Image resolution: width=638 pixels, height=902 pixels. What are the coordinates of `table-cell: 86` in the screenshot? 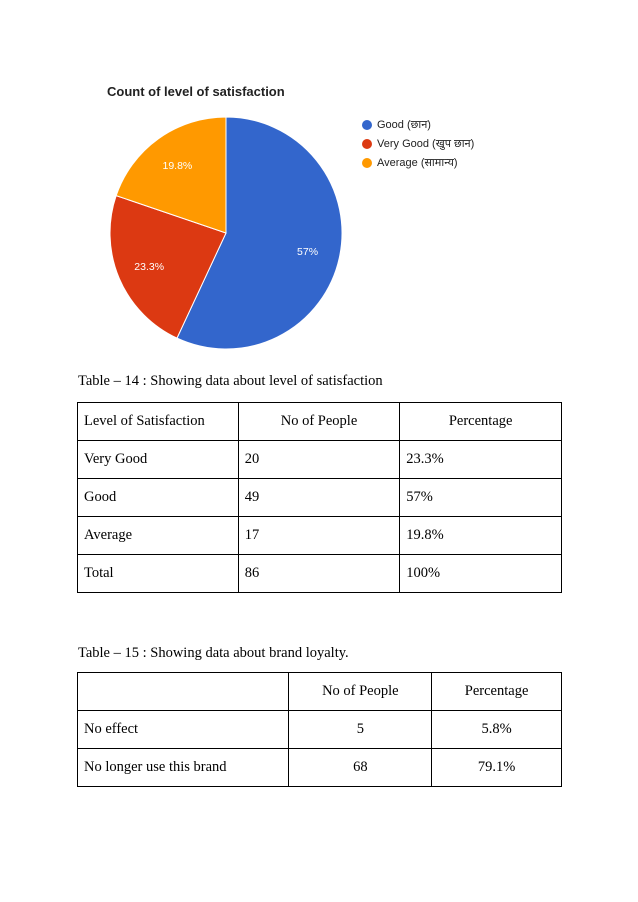 It's located at (319, 573).